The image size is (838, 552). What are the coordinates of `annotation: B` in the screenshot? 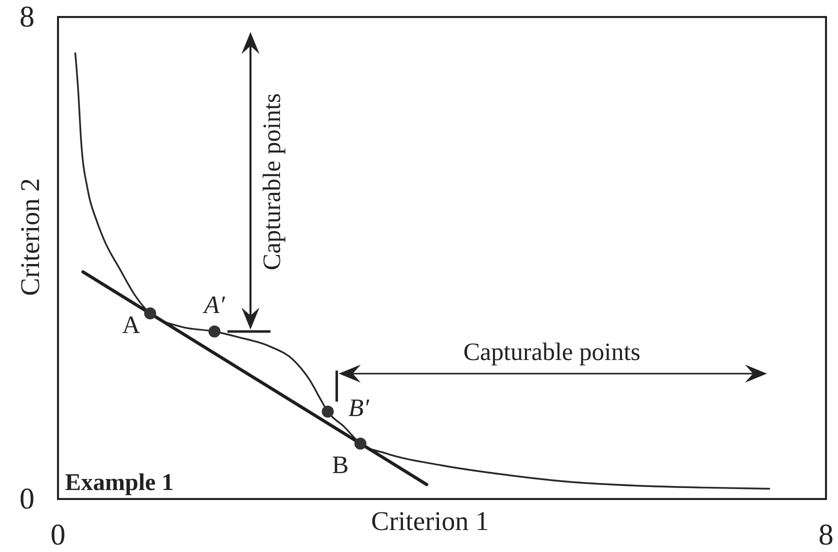 It's located at (340, 466).